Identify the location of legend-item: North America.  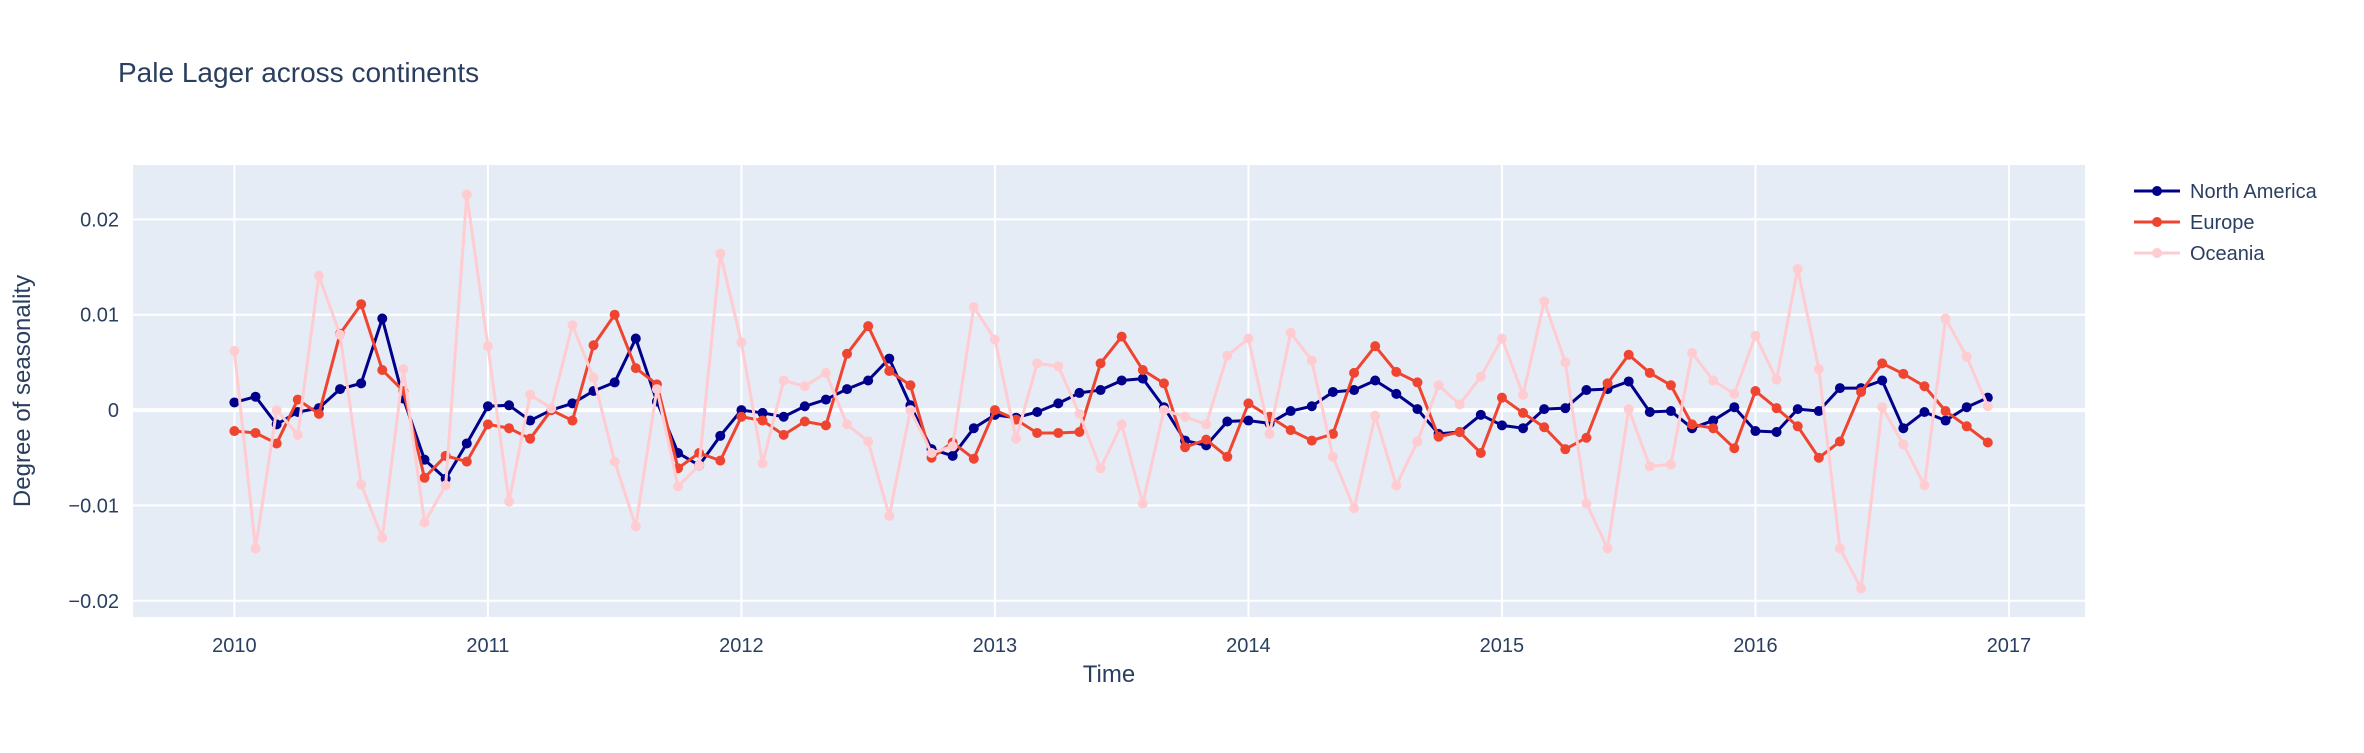
(2226, 192).